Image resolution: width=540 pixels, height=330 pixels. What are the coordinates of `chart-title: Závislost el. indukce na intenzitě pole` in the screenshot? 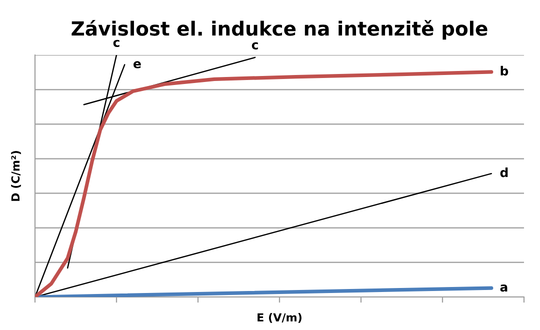 It's located at (280, 30).